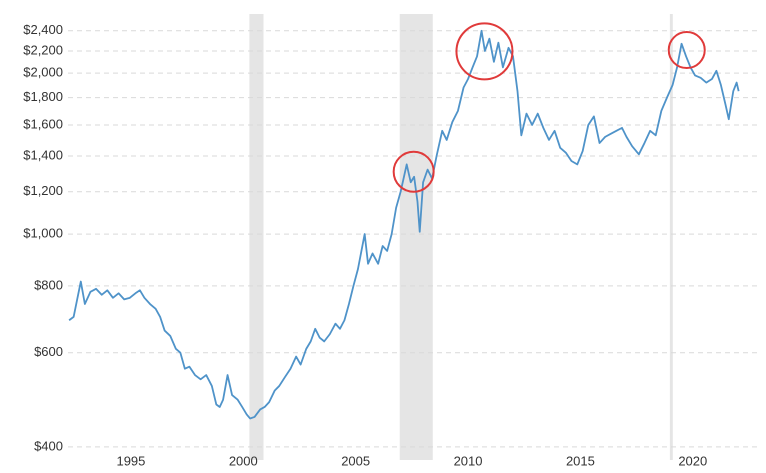 The image size is (766, 473). Describe the element at coordinates (48, 284) in the screenshot. I see `y-tick-label: $800` at that location.